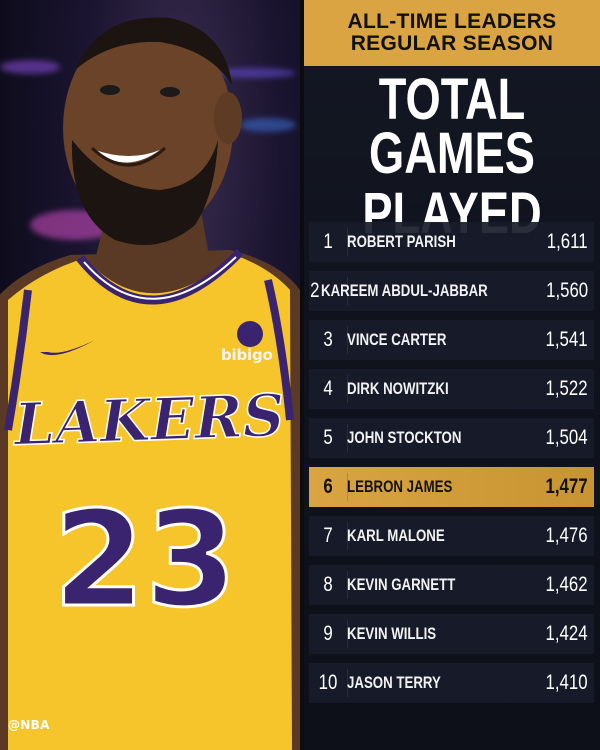  Describe the element at coordinates (452, 21) in the screenshot. I see `header-line-1: ALL-TIME LEADERS` at that location.